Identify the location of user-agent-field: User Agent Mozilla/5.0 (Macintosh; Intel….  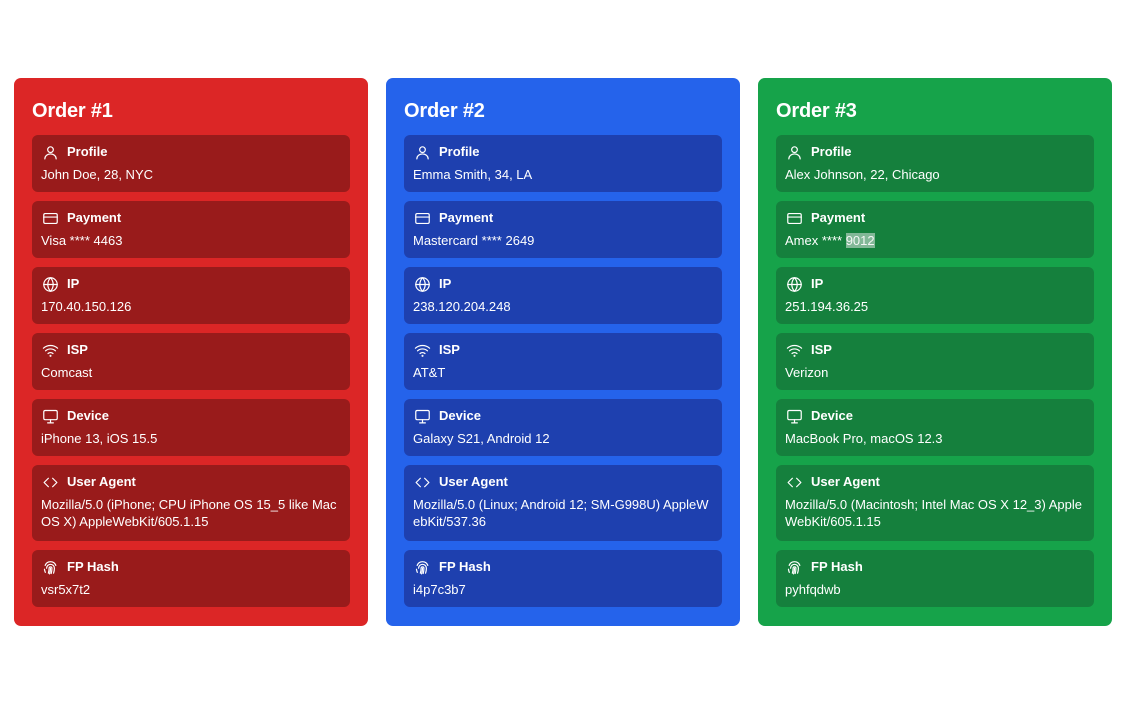
(935, 503).